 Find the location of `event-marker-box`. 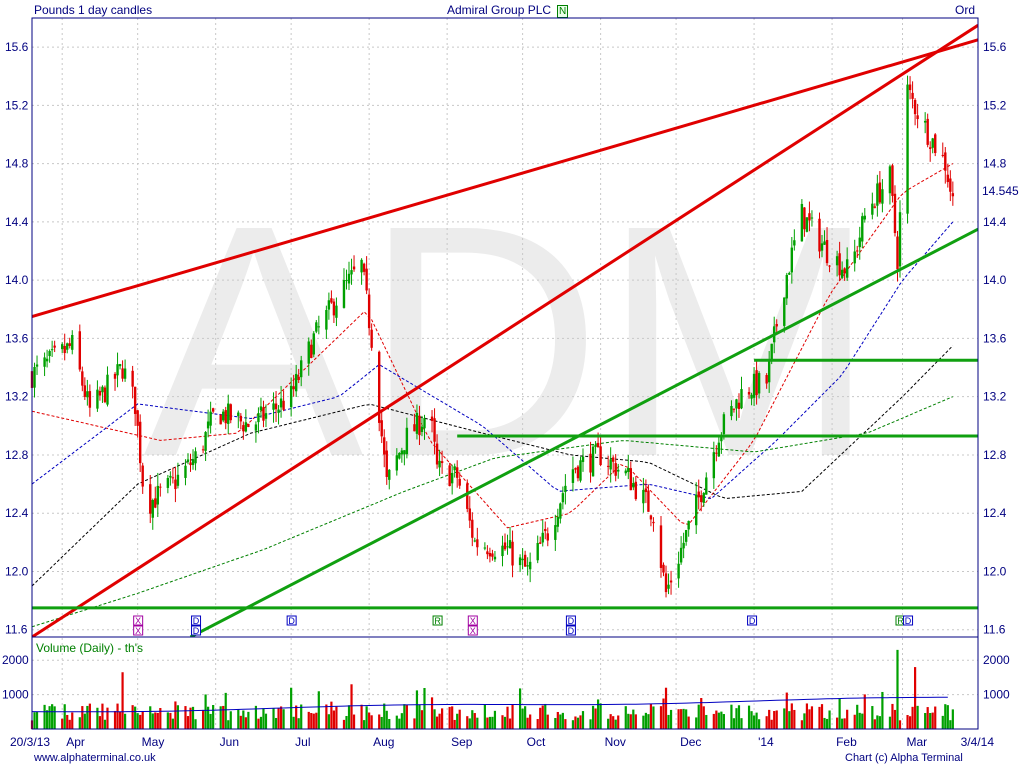

event-marker-box is located at coordinates (908, 620).